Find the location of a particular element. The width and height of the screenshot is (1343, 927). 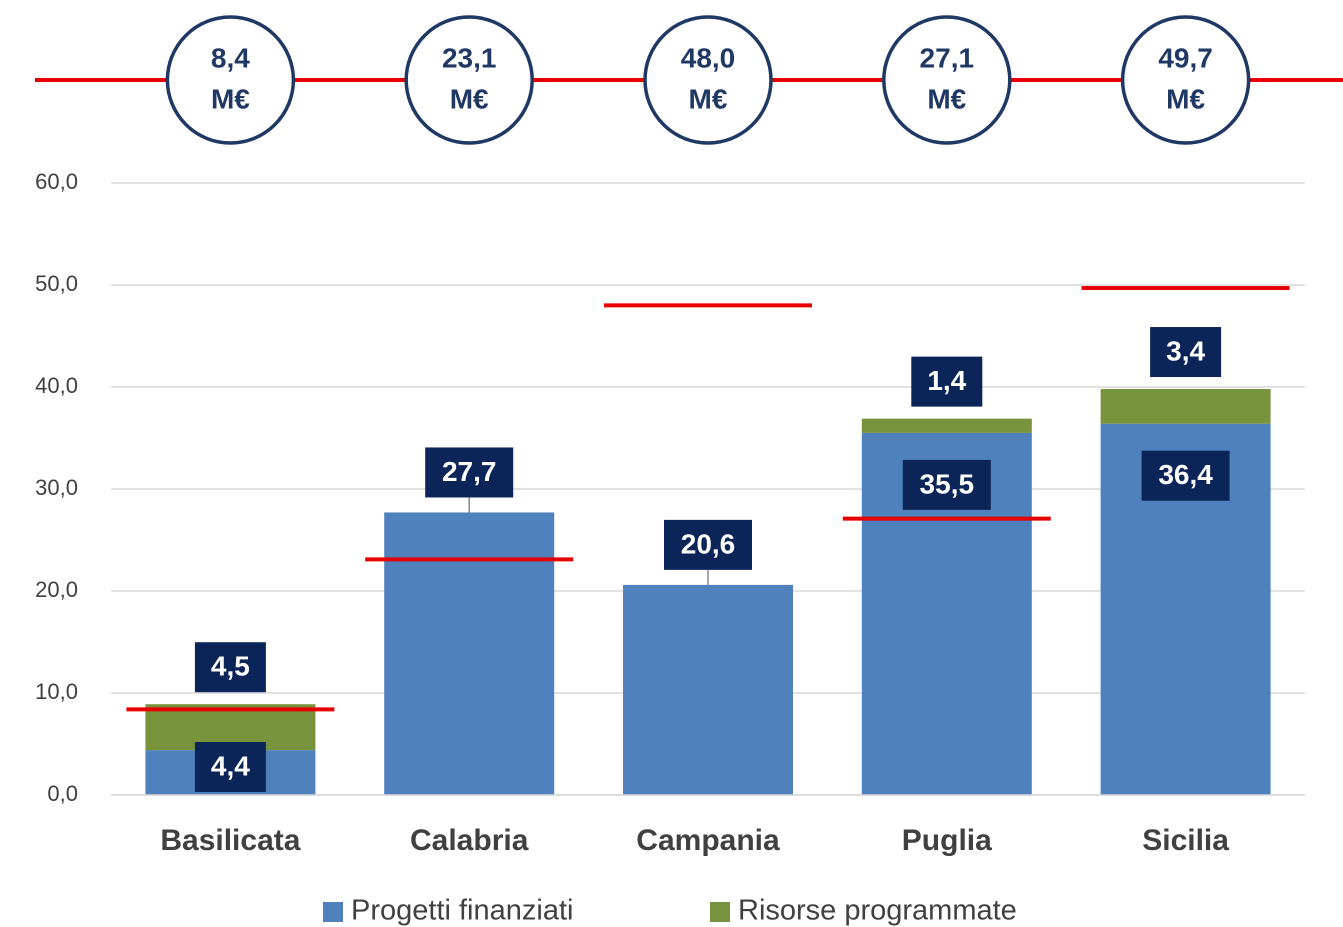

data-label: 4,5 is located at coordinates (230, 666).